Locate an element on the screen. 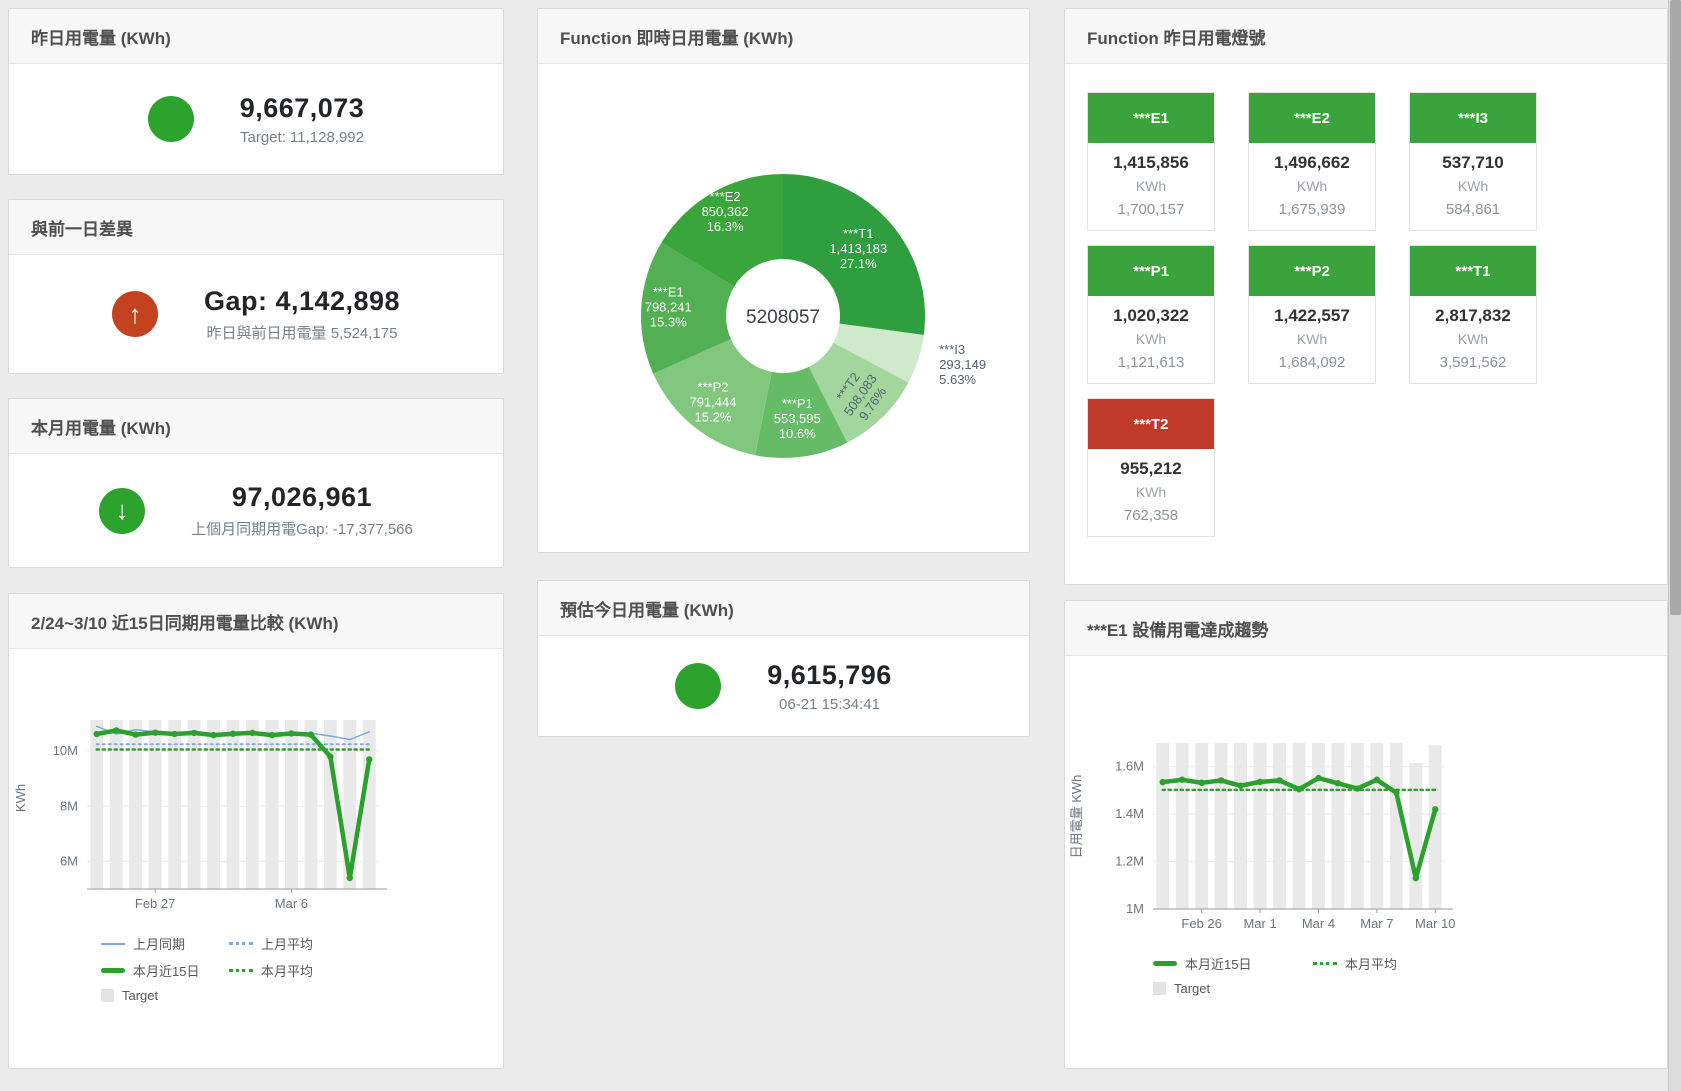  panel-header-month: 本月用電量 (KWh) is located at coordinates (256, 426).